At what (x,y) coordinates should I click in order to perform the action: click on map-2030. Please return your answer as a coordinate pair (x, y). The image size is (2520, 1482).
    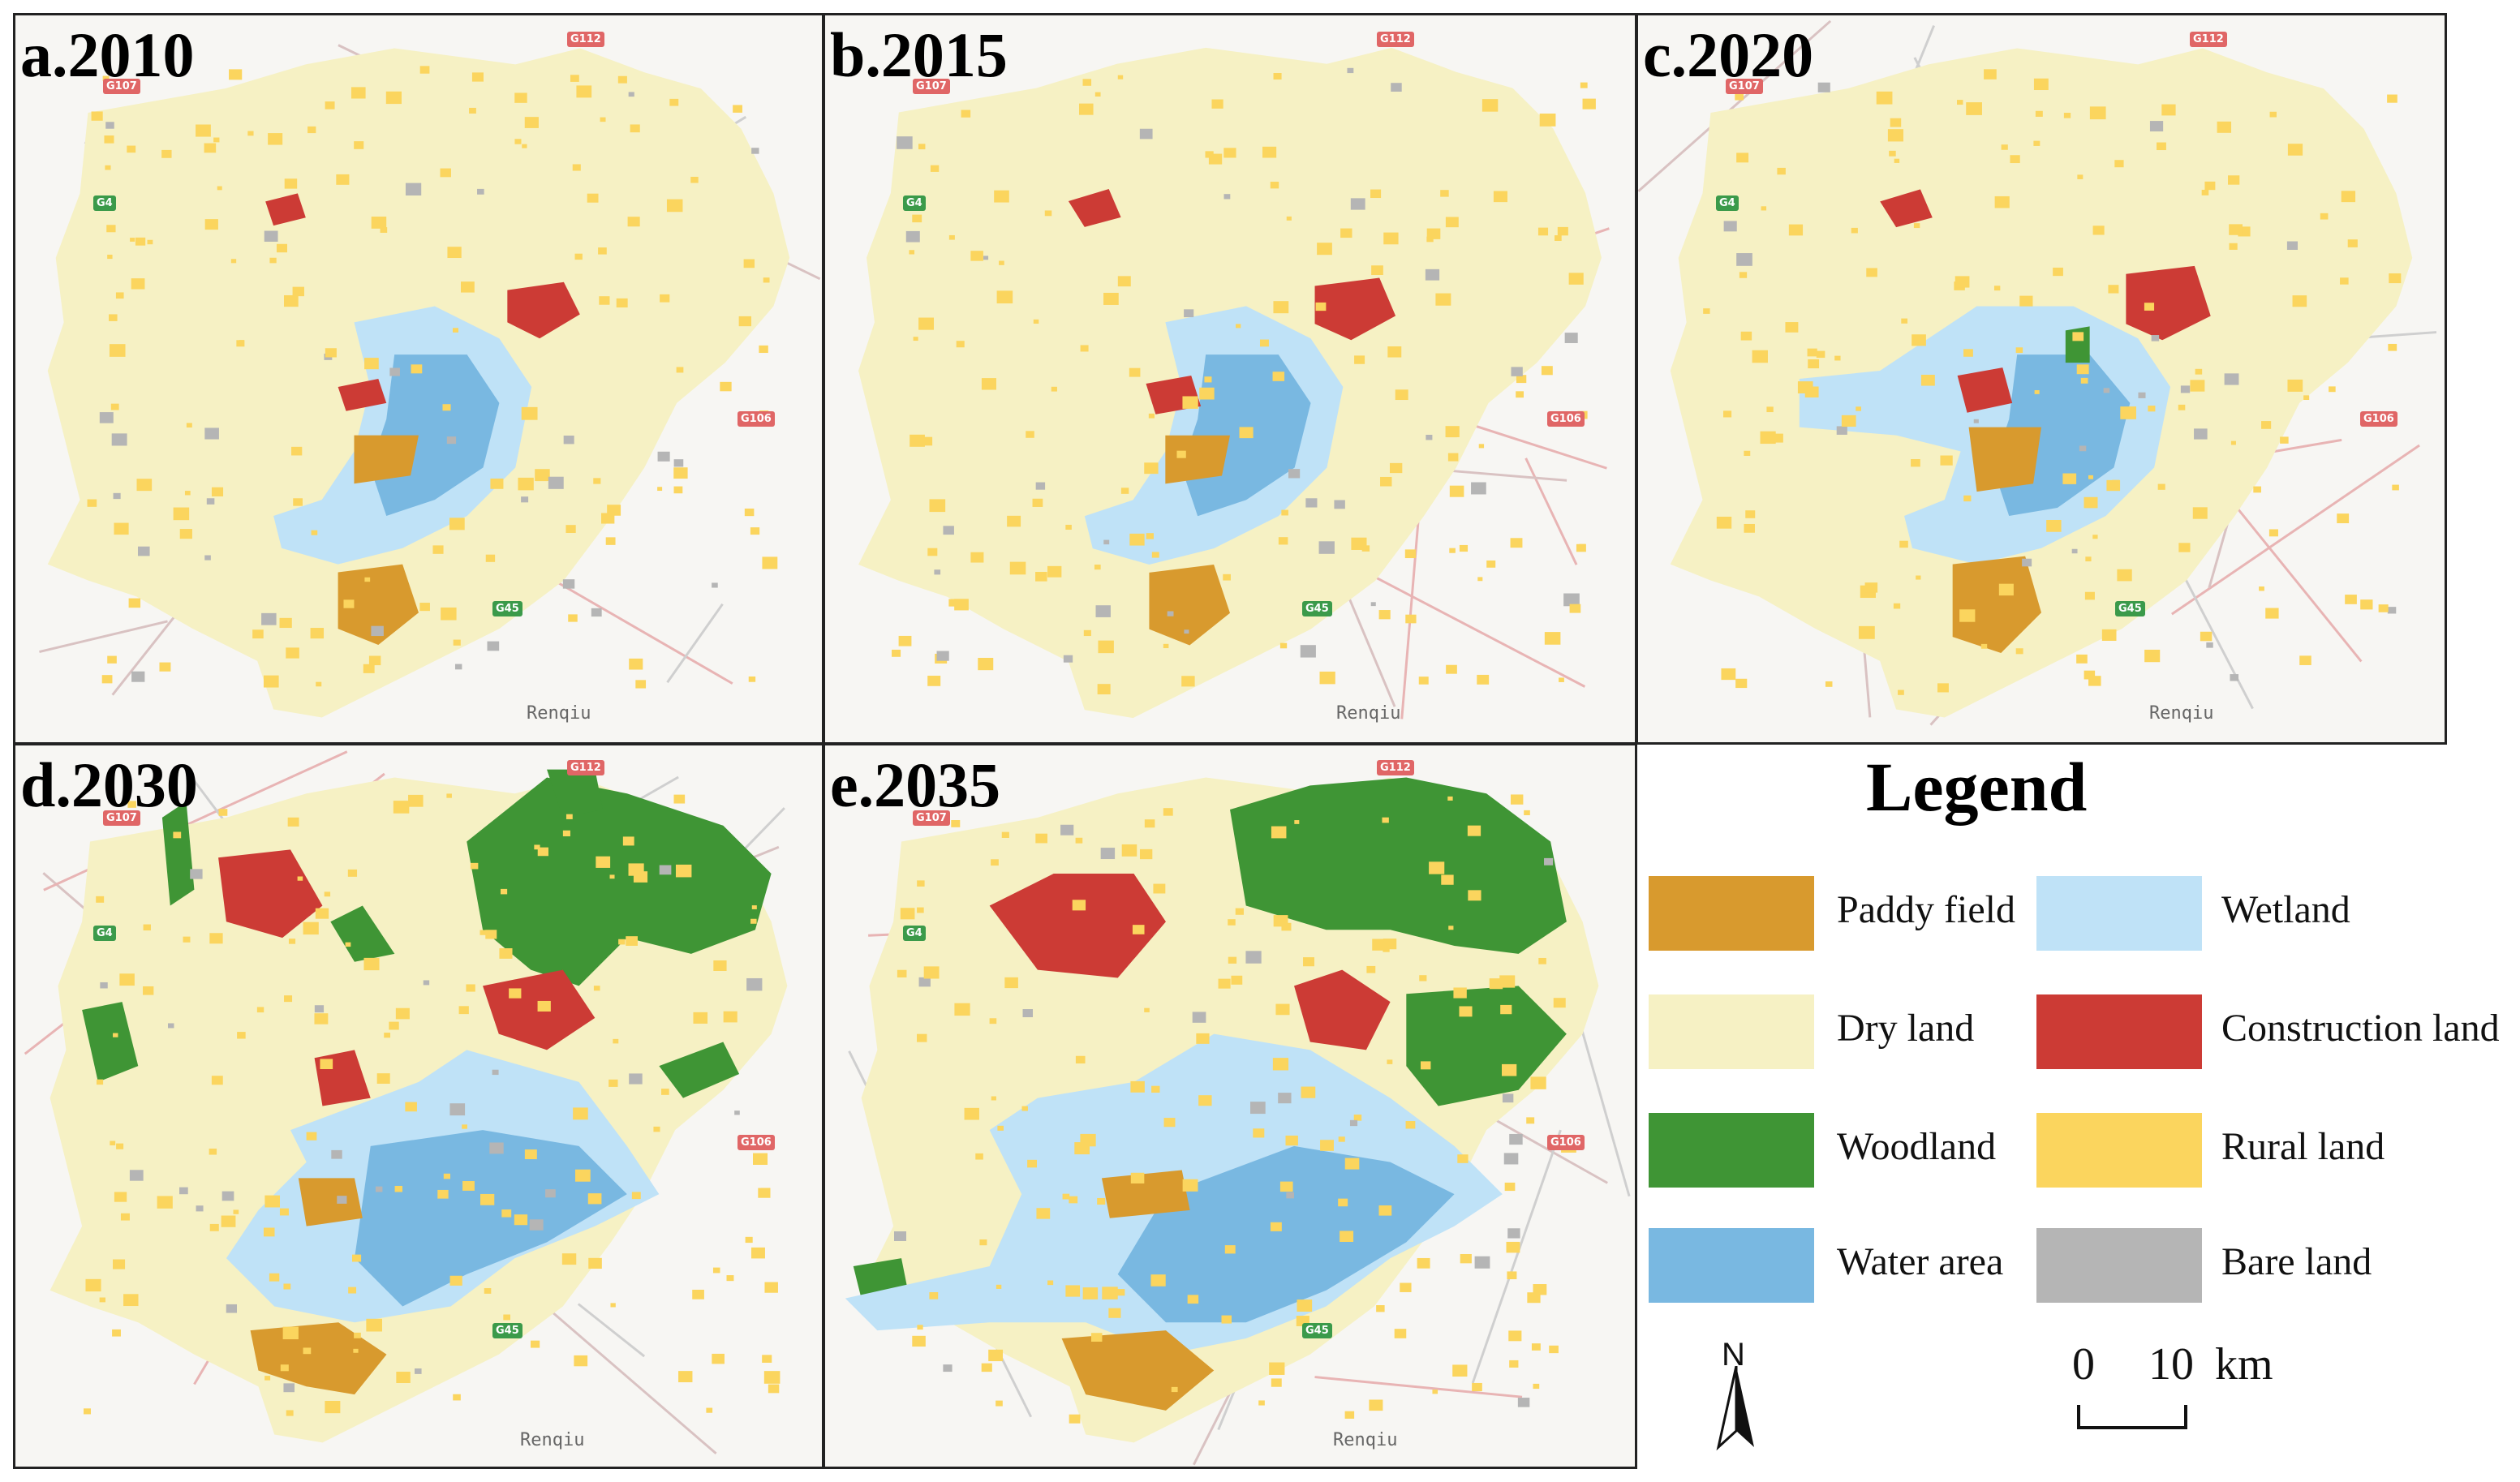
    Looking at the image, I should click on (406, 1102).